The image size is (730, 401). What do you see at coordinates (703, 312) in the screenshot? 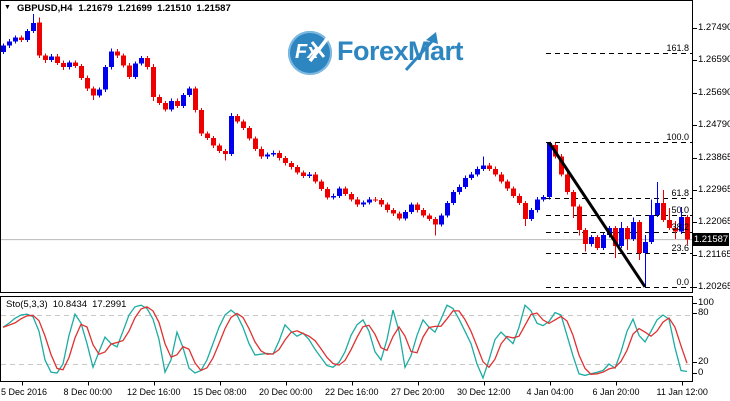
I see `sto-scale-label: 80` at bounding box center [703, 312].